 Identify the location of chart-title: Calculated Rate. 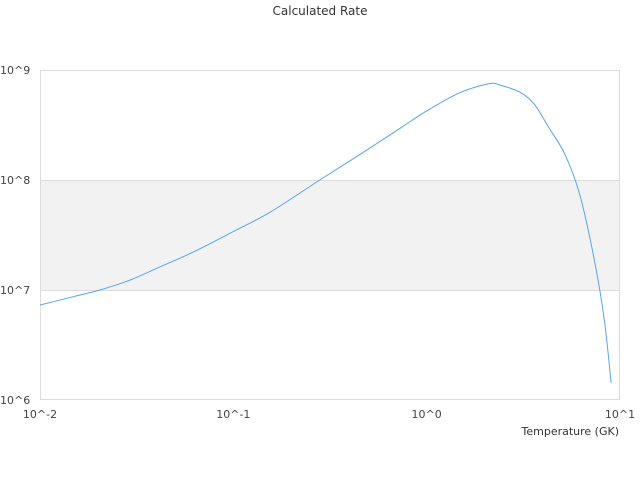
(320, 11).